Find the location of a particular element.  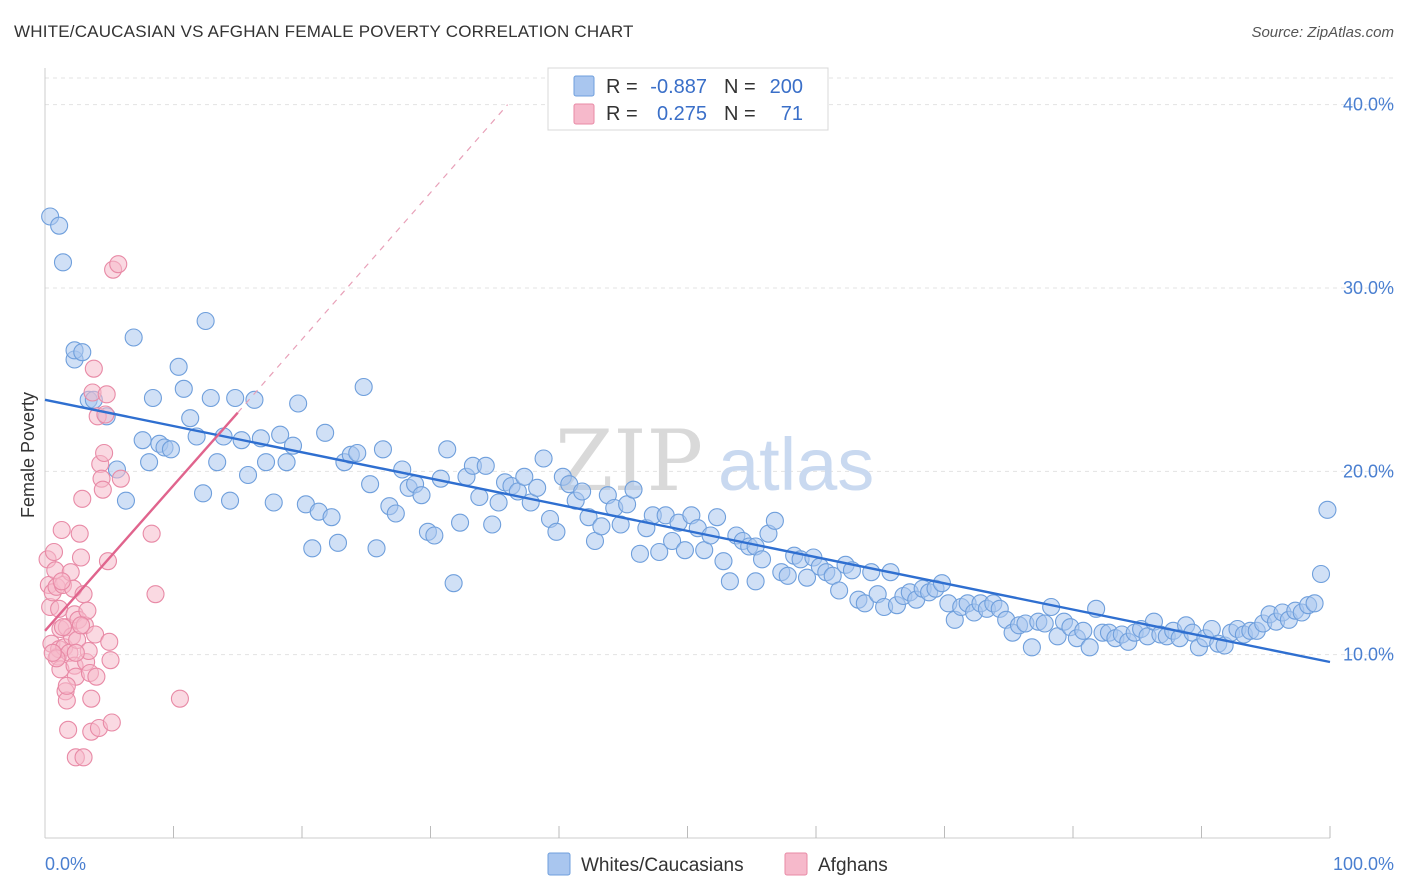

legend-r-value-2: 0.275 is located at coordinates (682, 114).